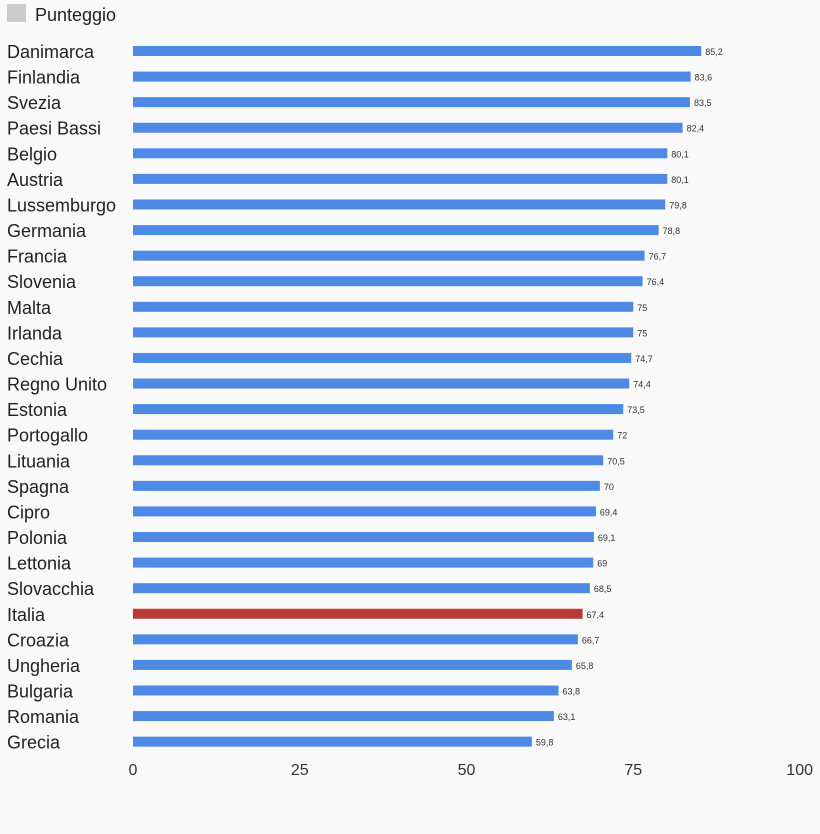  I want to click on value-label-slovenia: 76,4, so click(656, 282).